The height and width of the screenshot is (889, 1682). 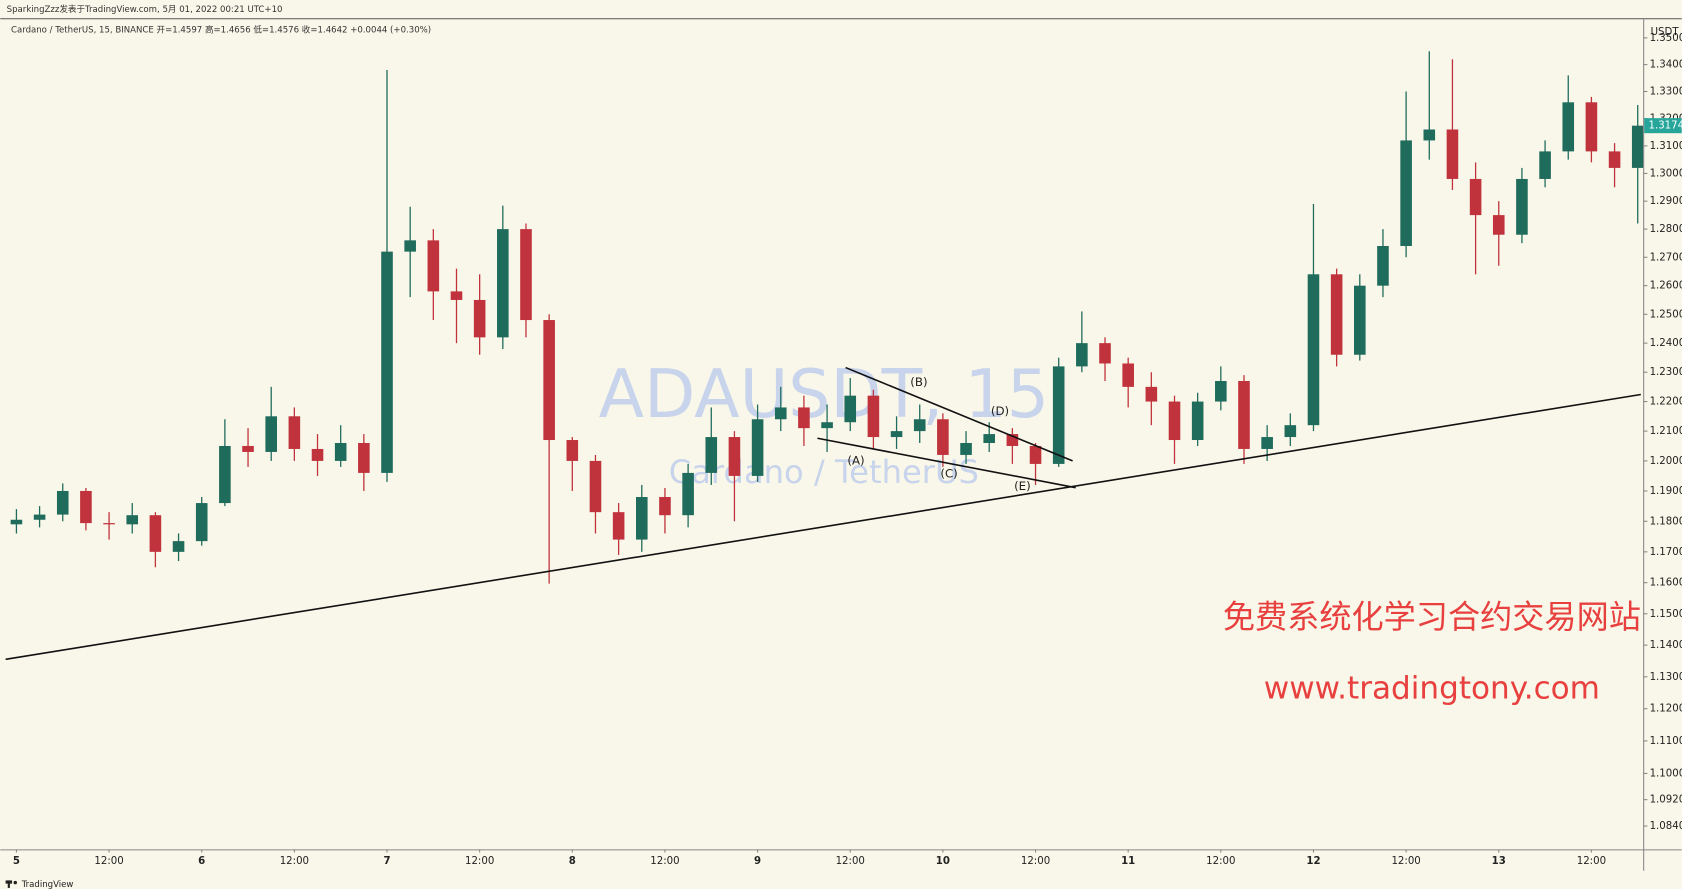 What do you see at coordinates (572, 861) in the screenshot?
I see `x-tick-label: 8` at bounding box center [572, 861].